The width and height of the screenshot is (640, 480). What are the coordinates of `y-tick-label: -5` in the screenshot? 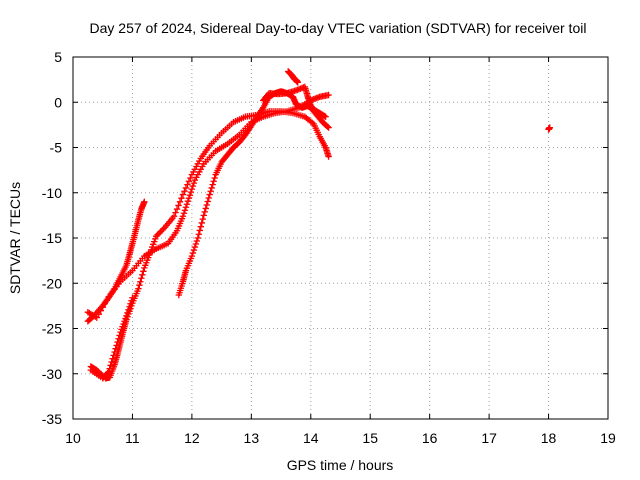 It's located at (56, 148).